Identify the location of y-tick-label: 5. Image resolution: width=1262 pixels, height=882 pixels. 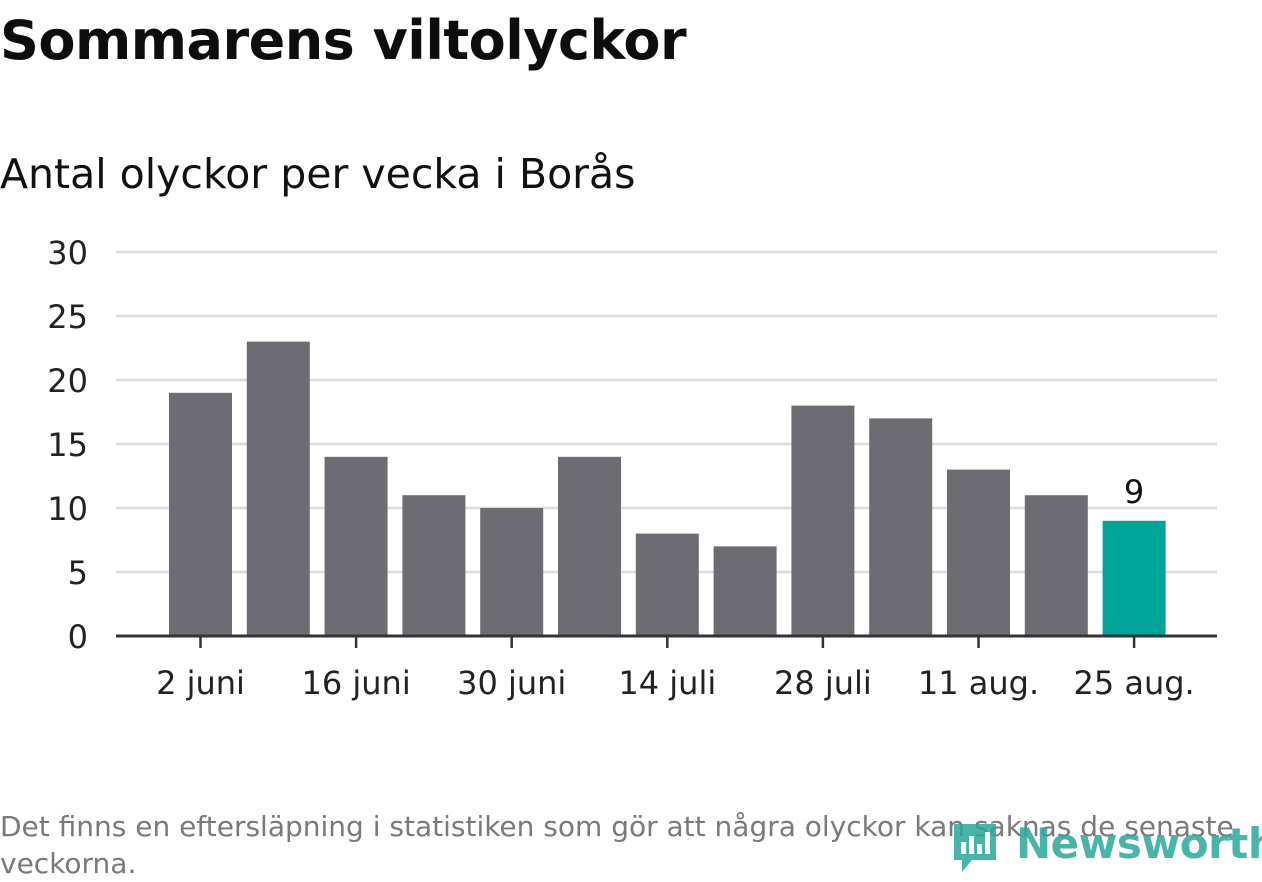
(78, 573).